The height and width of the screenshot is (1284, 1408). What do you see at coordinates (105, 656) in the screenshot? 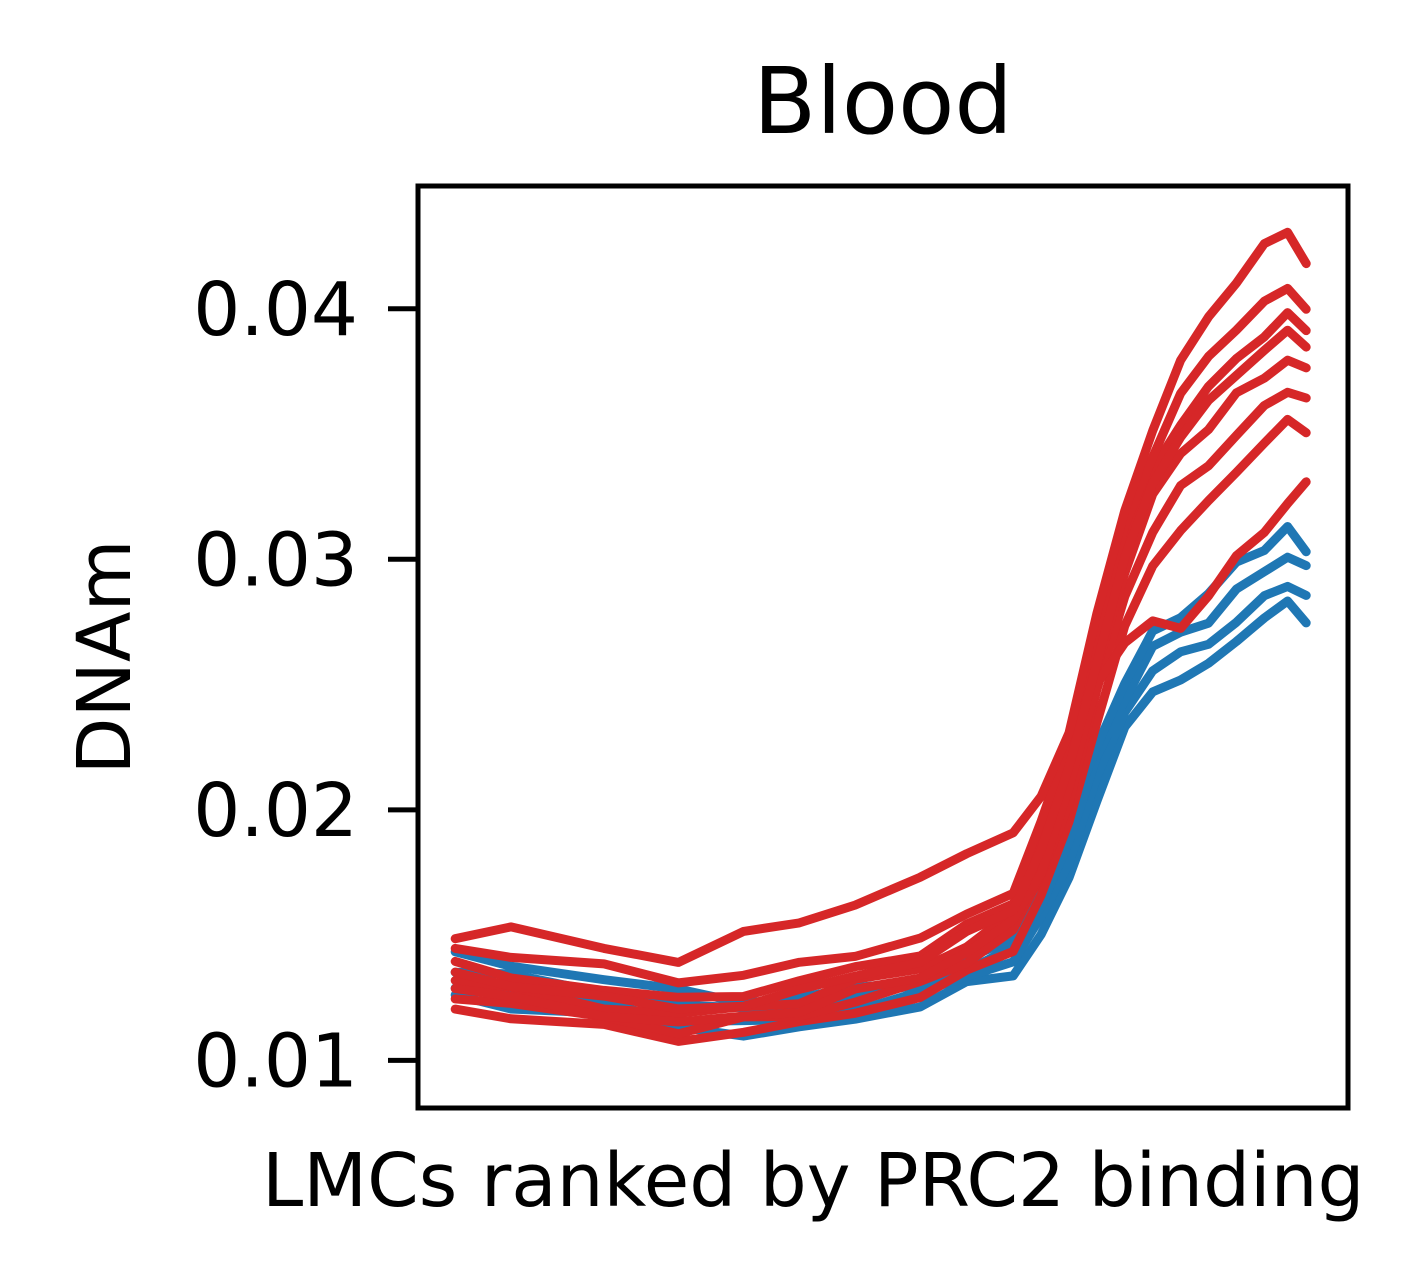
I see `y-axis-label: DNAm` at bounding box center [105, 656].